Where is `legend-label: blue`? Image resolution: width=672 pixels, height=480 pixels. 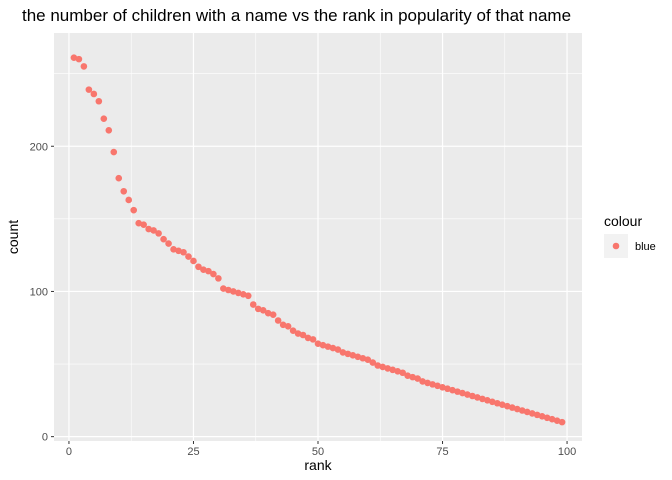
legend-label: blue is located at coordinates (645, 247).